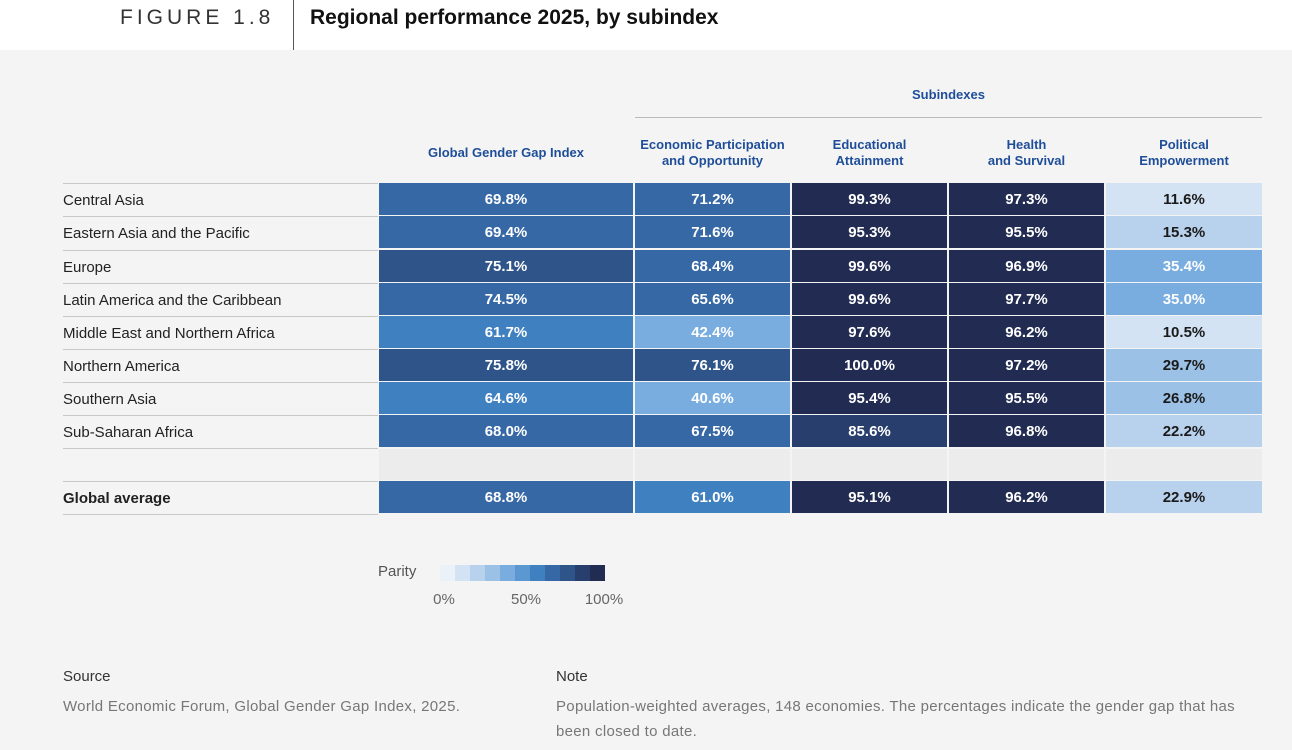 The width and height of the screenshot is (1292, 750). Describe the element at coordinates (506, 398) in the screenshot. I see `cell-ggg-index: 64.6%` at that location.